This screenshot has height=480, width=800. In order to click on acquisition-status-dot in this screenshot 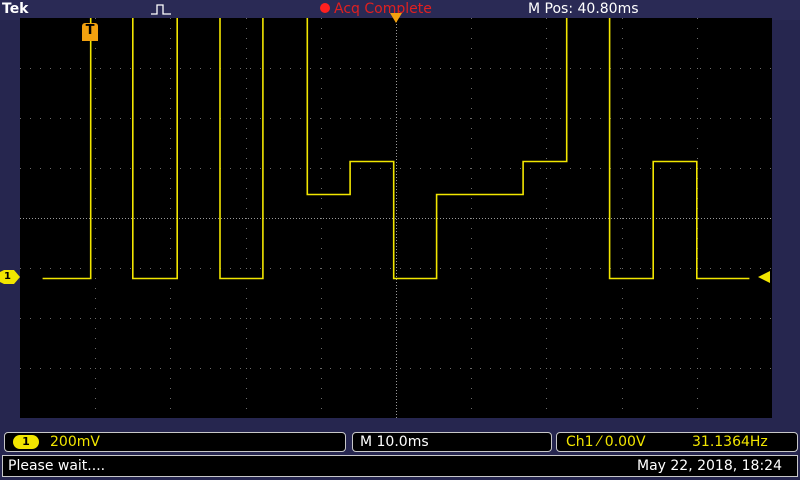, I will do `click(325, 8)`.